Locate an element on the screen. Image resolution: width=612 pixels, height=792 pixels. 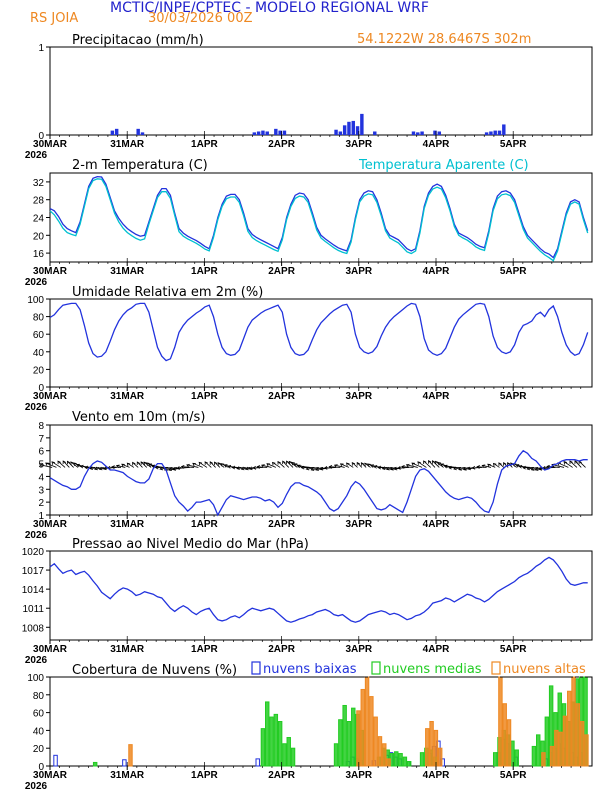
legend-swatch-baixas is located at coordinates (256, 668).